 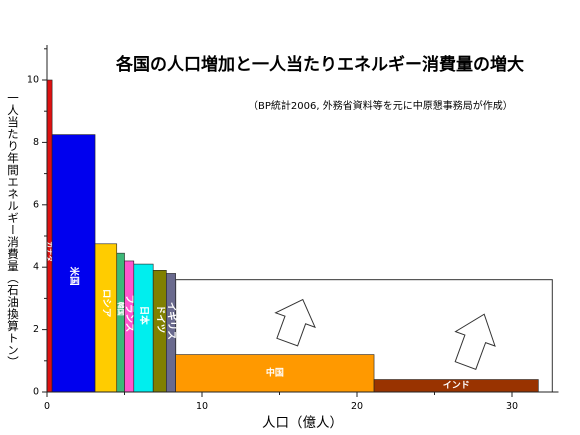 I want to click on bar-1-label: カナダ, so click(x=50, y=251).